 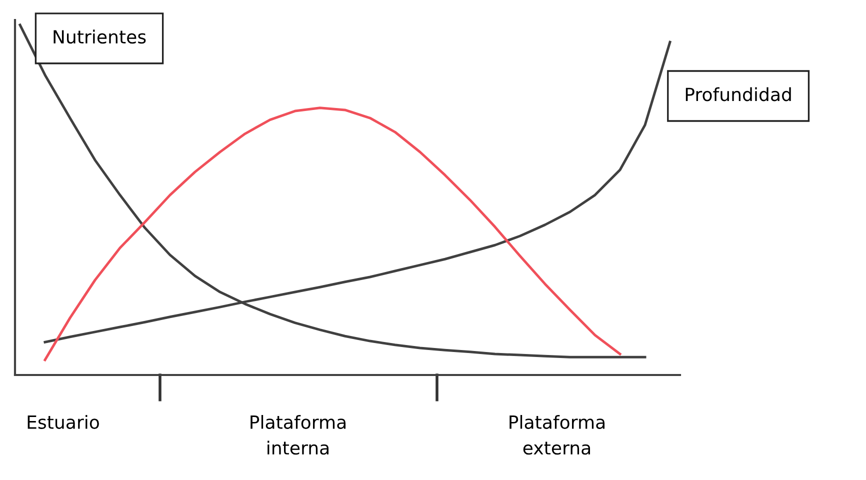 I want to click on series-label: Profundidad, so click(x=738, y=94).